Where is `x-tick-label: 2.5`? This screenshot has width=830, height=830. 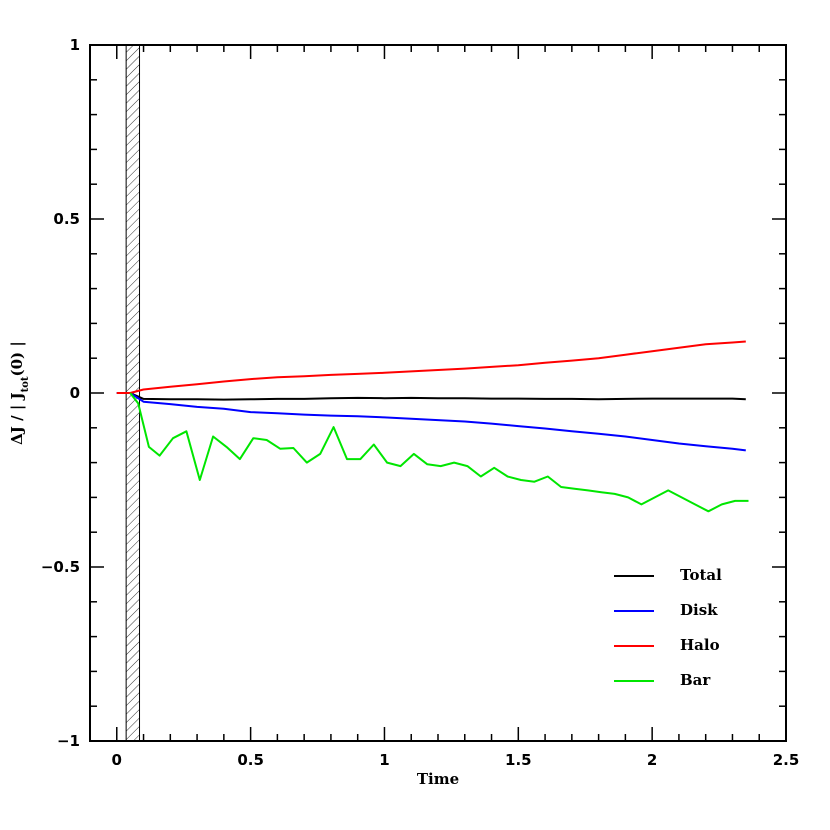
x-tick-label: 2.5 is located at coordinates (786, 760).